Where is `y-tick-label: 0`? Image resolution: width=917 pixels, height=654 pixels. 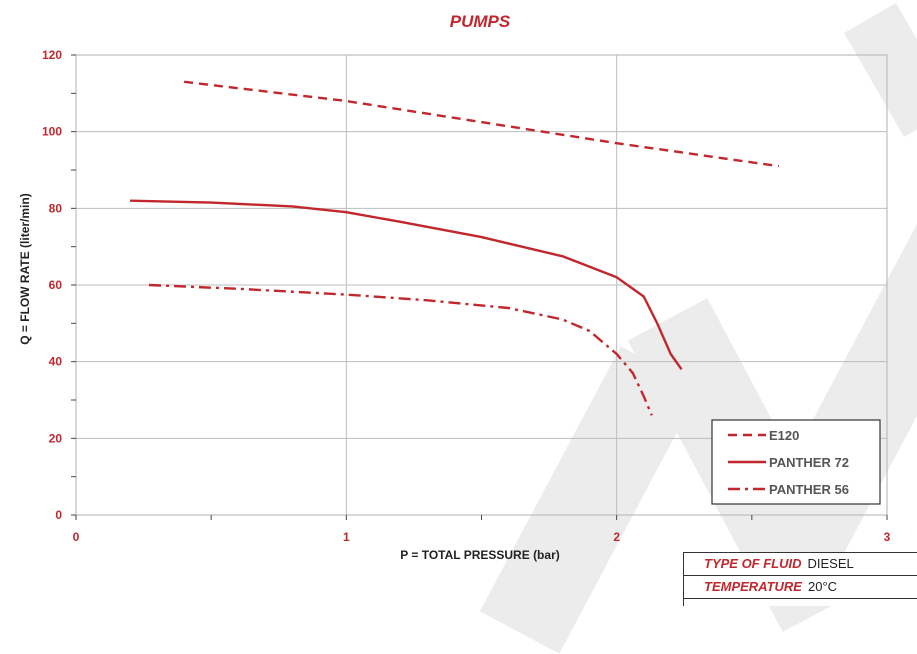
y-tick-label: 0 is located at coordinates (58, 515).